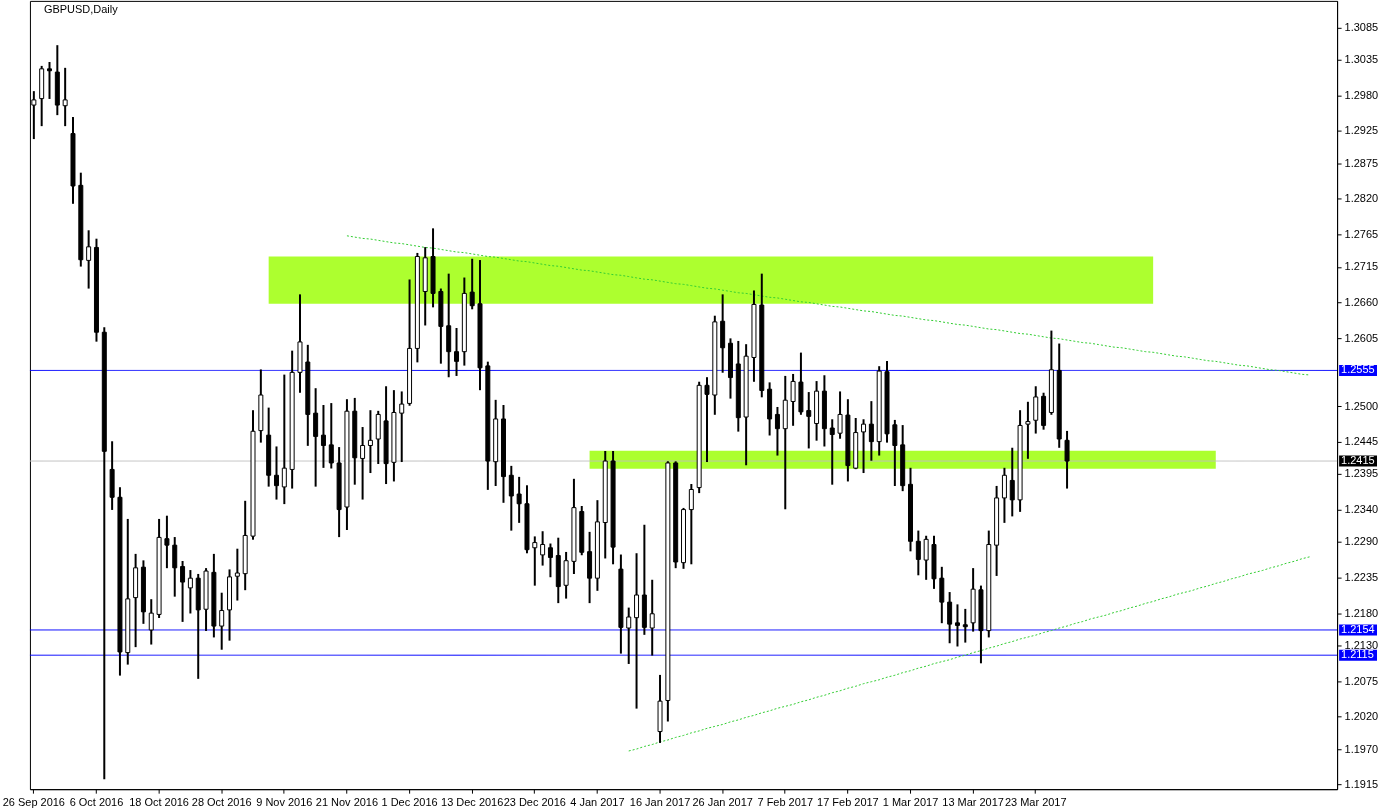 The width and height of the screenshot is (1380, 811). Describe the element at coordinates (1361, 337) in the screenshot. I see `y-tick-label: 1.2605` at that location.